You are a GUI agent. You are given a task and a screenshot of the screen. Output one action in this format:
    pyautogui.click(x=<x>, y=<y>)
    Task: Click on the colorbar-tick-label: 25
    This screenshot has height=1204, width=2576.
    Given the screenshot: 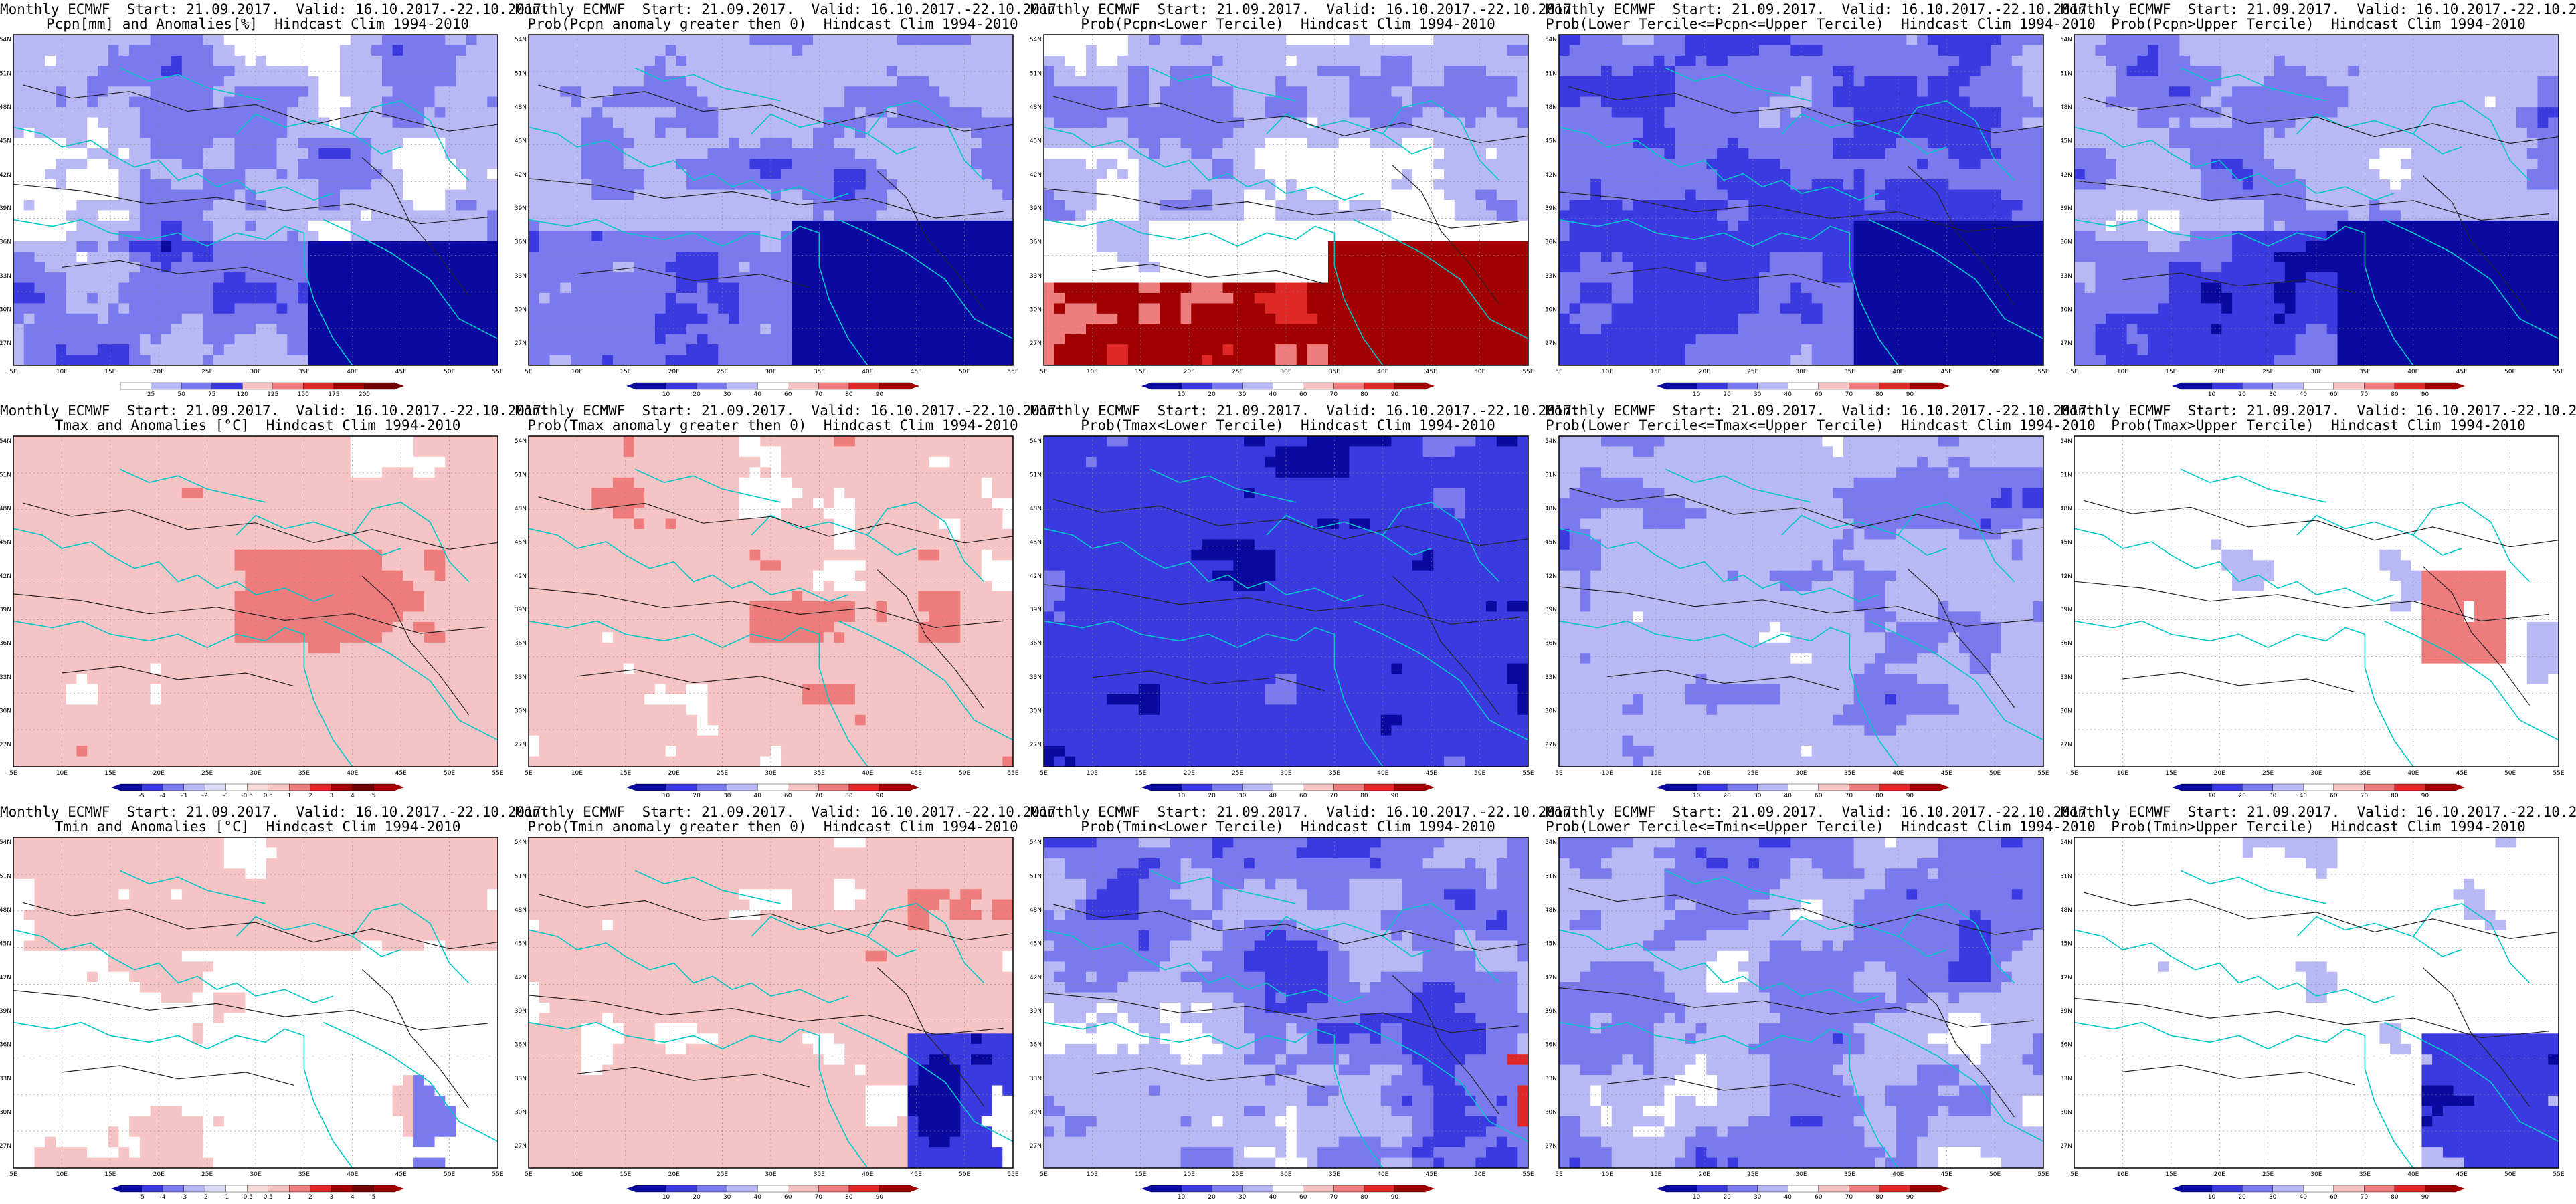 What is the action you would take?
    pyautogui.click(x=151, y=394)
    